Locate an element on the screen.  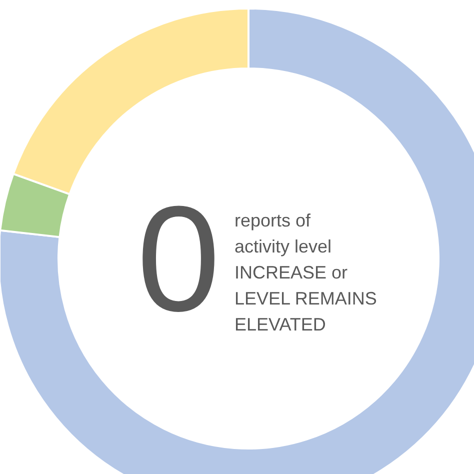
text: 0 is located at coordinates (178, 258).